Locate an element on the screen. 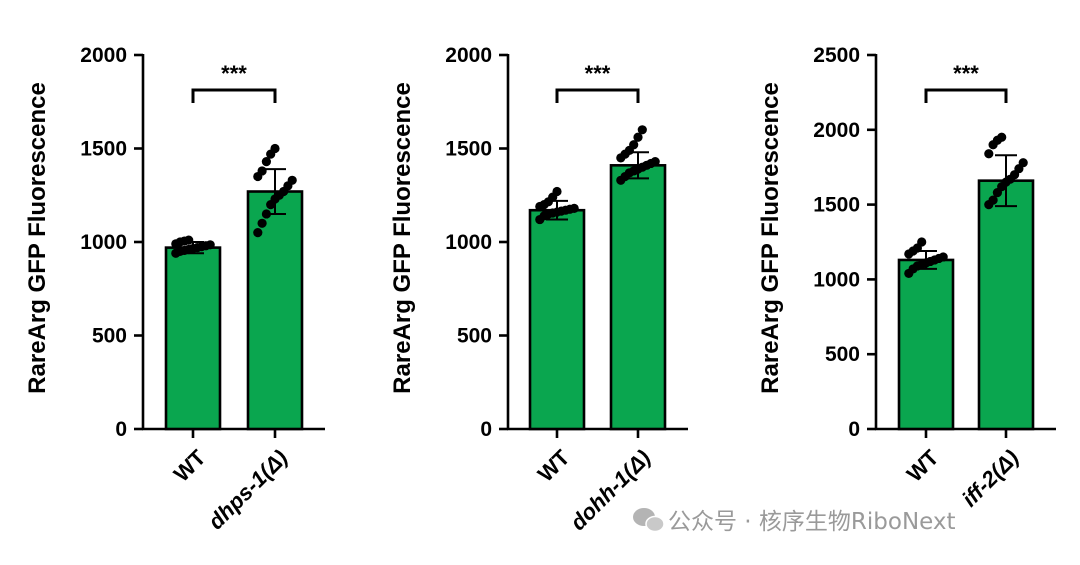 The width and height of the screenshot is (1080, 565). wechat-icon is located at coordinates (649, 520).